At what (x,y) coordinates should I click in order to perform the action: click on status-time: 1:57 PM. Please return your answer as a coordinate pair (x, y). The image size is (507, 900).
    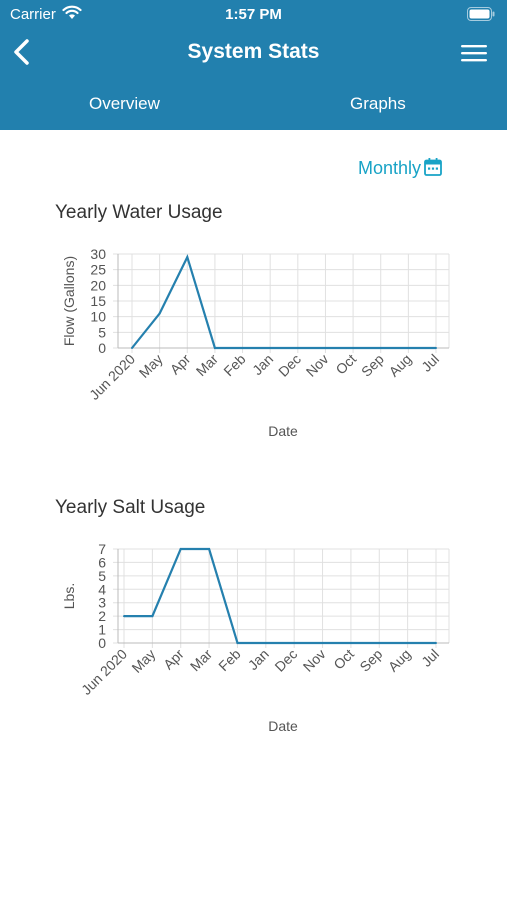
    Looking at the image, I should click on (253, 14).